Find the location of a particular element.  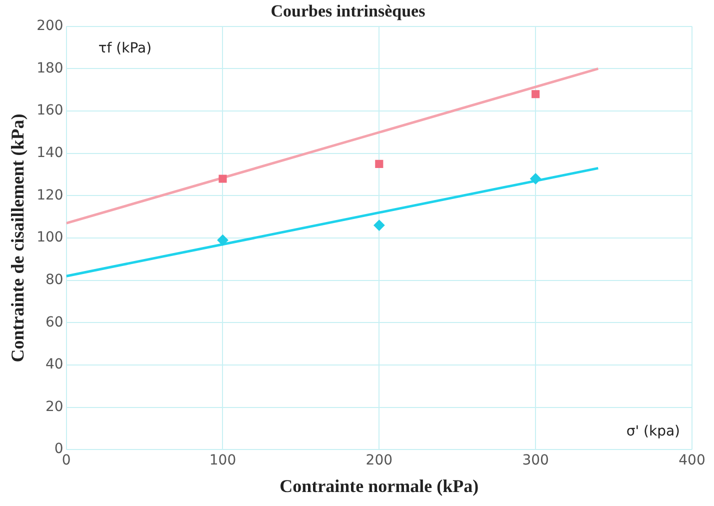

y-tick-label: 180 is located at coordinates (50, 68).